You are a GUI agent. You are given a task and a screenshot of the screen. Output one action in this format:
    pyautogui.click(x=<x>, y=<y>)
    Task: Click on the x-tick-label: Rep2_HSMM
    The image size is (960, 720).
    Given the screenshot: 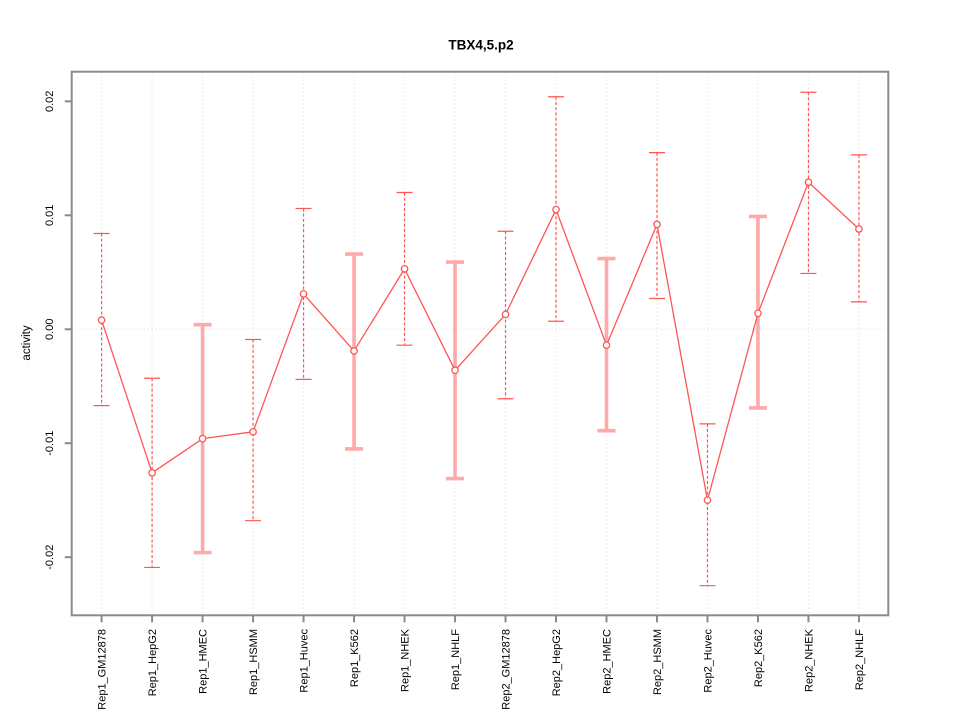 What is the action you would take?
    pyautogui.click(x=658, y=662)
    